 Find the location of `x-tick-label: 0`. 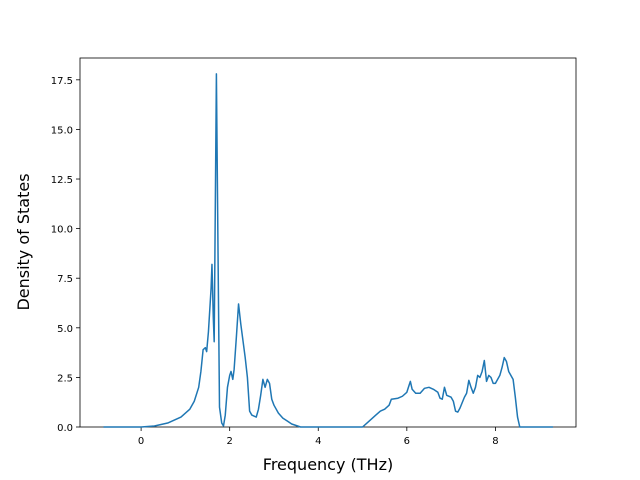

x-tick-label: 0 is located at coordinates (141, 441).